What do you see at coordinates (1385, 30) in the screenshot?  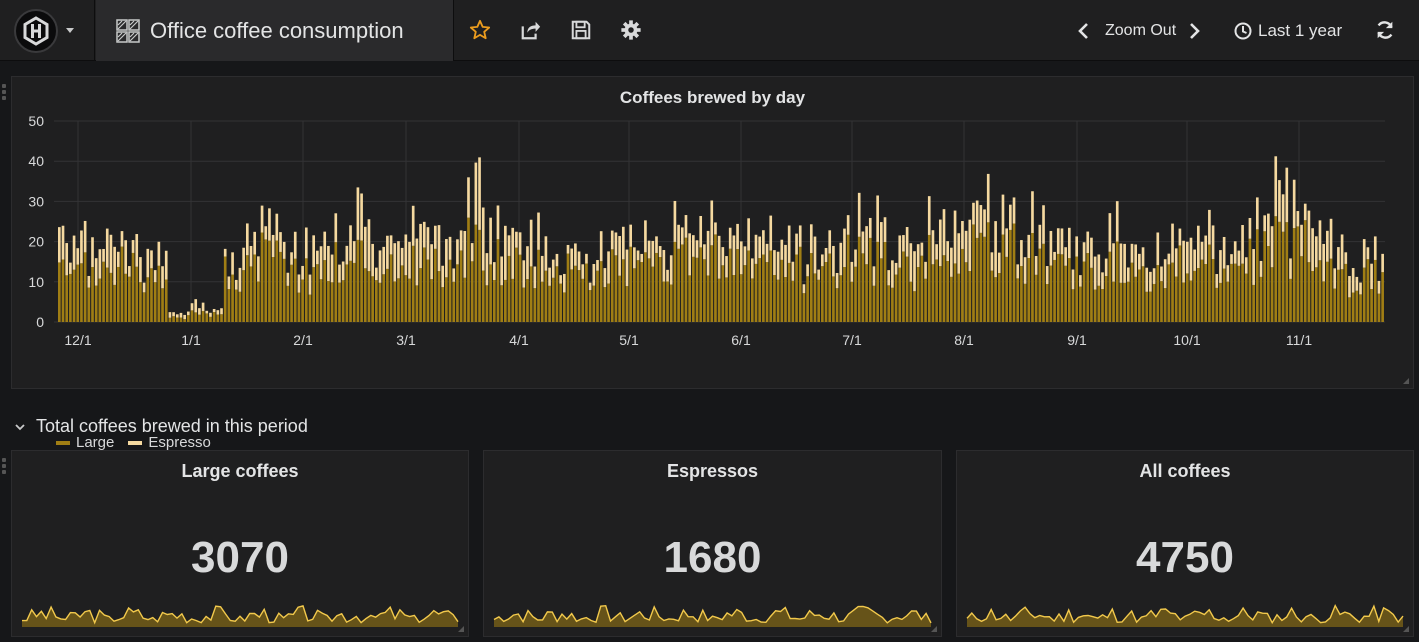 I see `refresh-button` at bounding box center [1385, 30].